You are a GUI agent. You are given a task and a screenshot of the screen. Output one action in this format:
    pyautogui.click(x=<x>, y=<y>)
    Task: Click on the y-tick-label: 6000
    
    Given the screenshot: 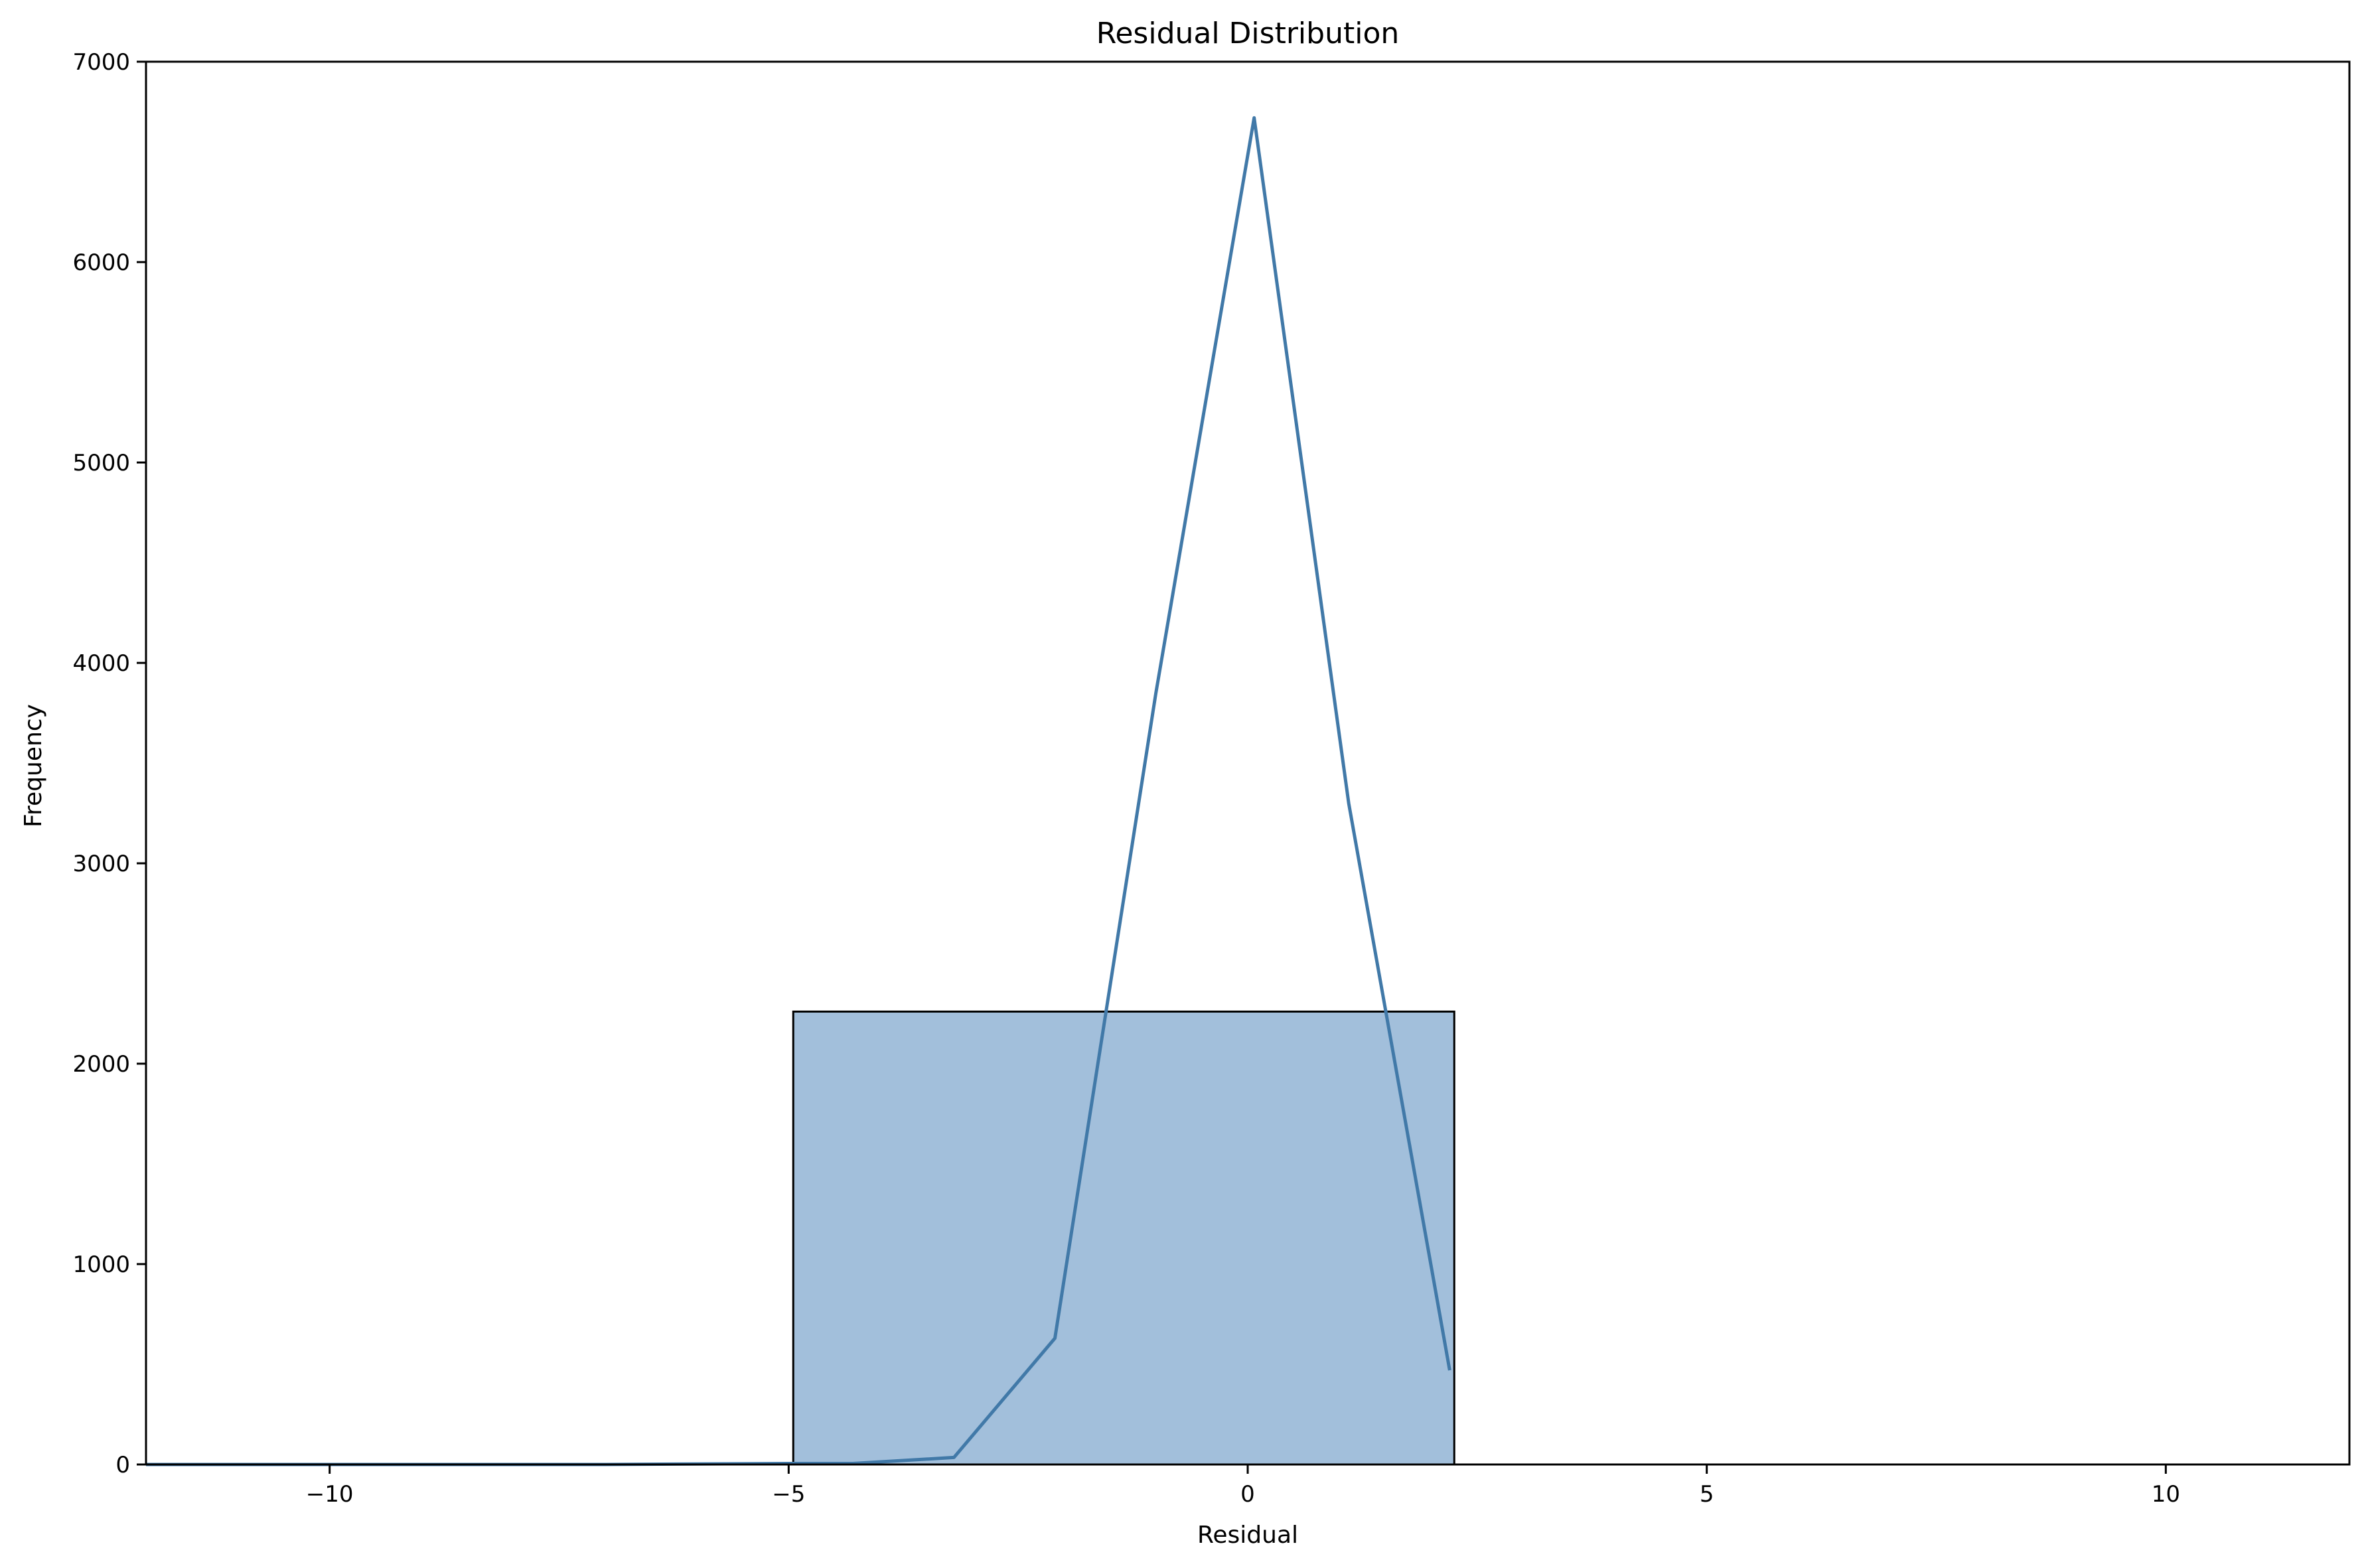 What is the action you would take?
    pyautogui.click(x=101, y=262)
    